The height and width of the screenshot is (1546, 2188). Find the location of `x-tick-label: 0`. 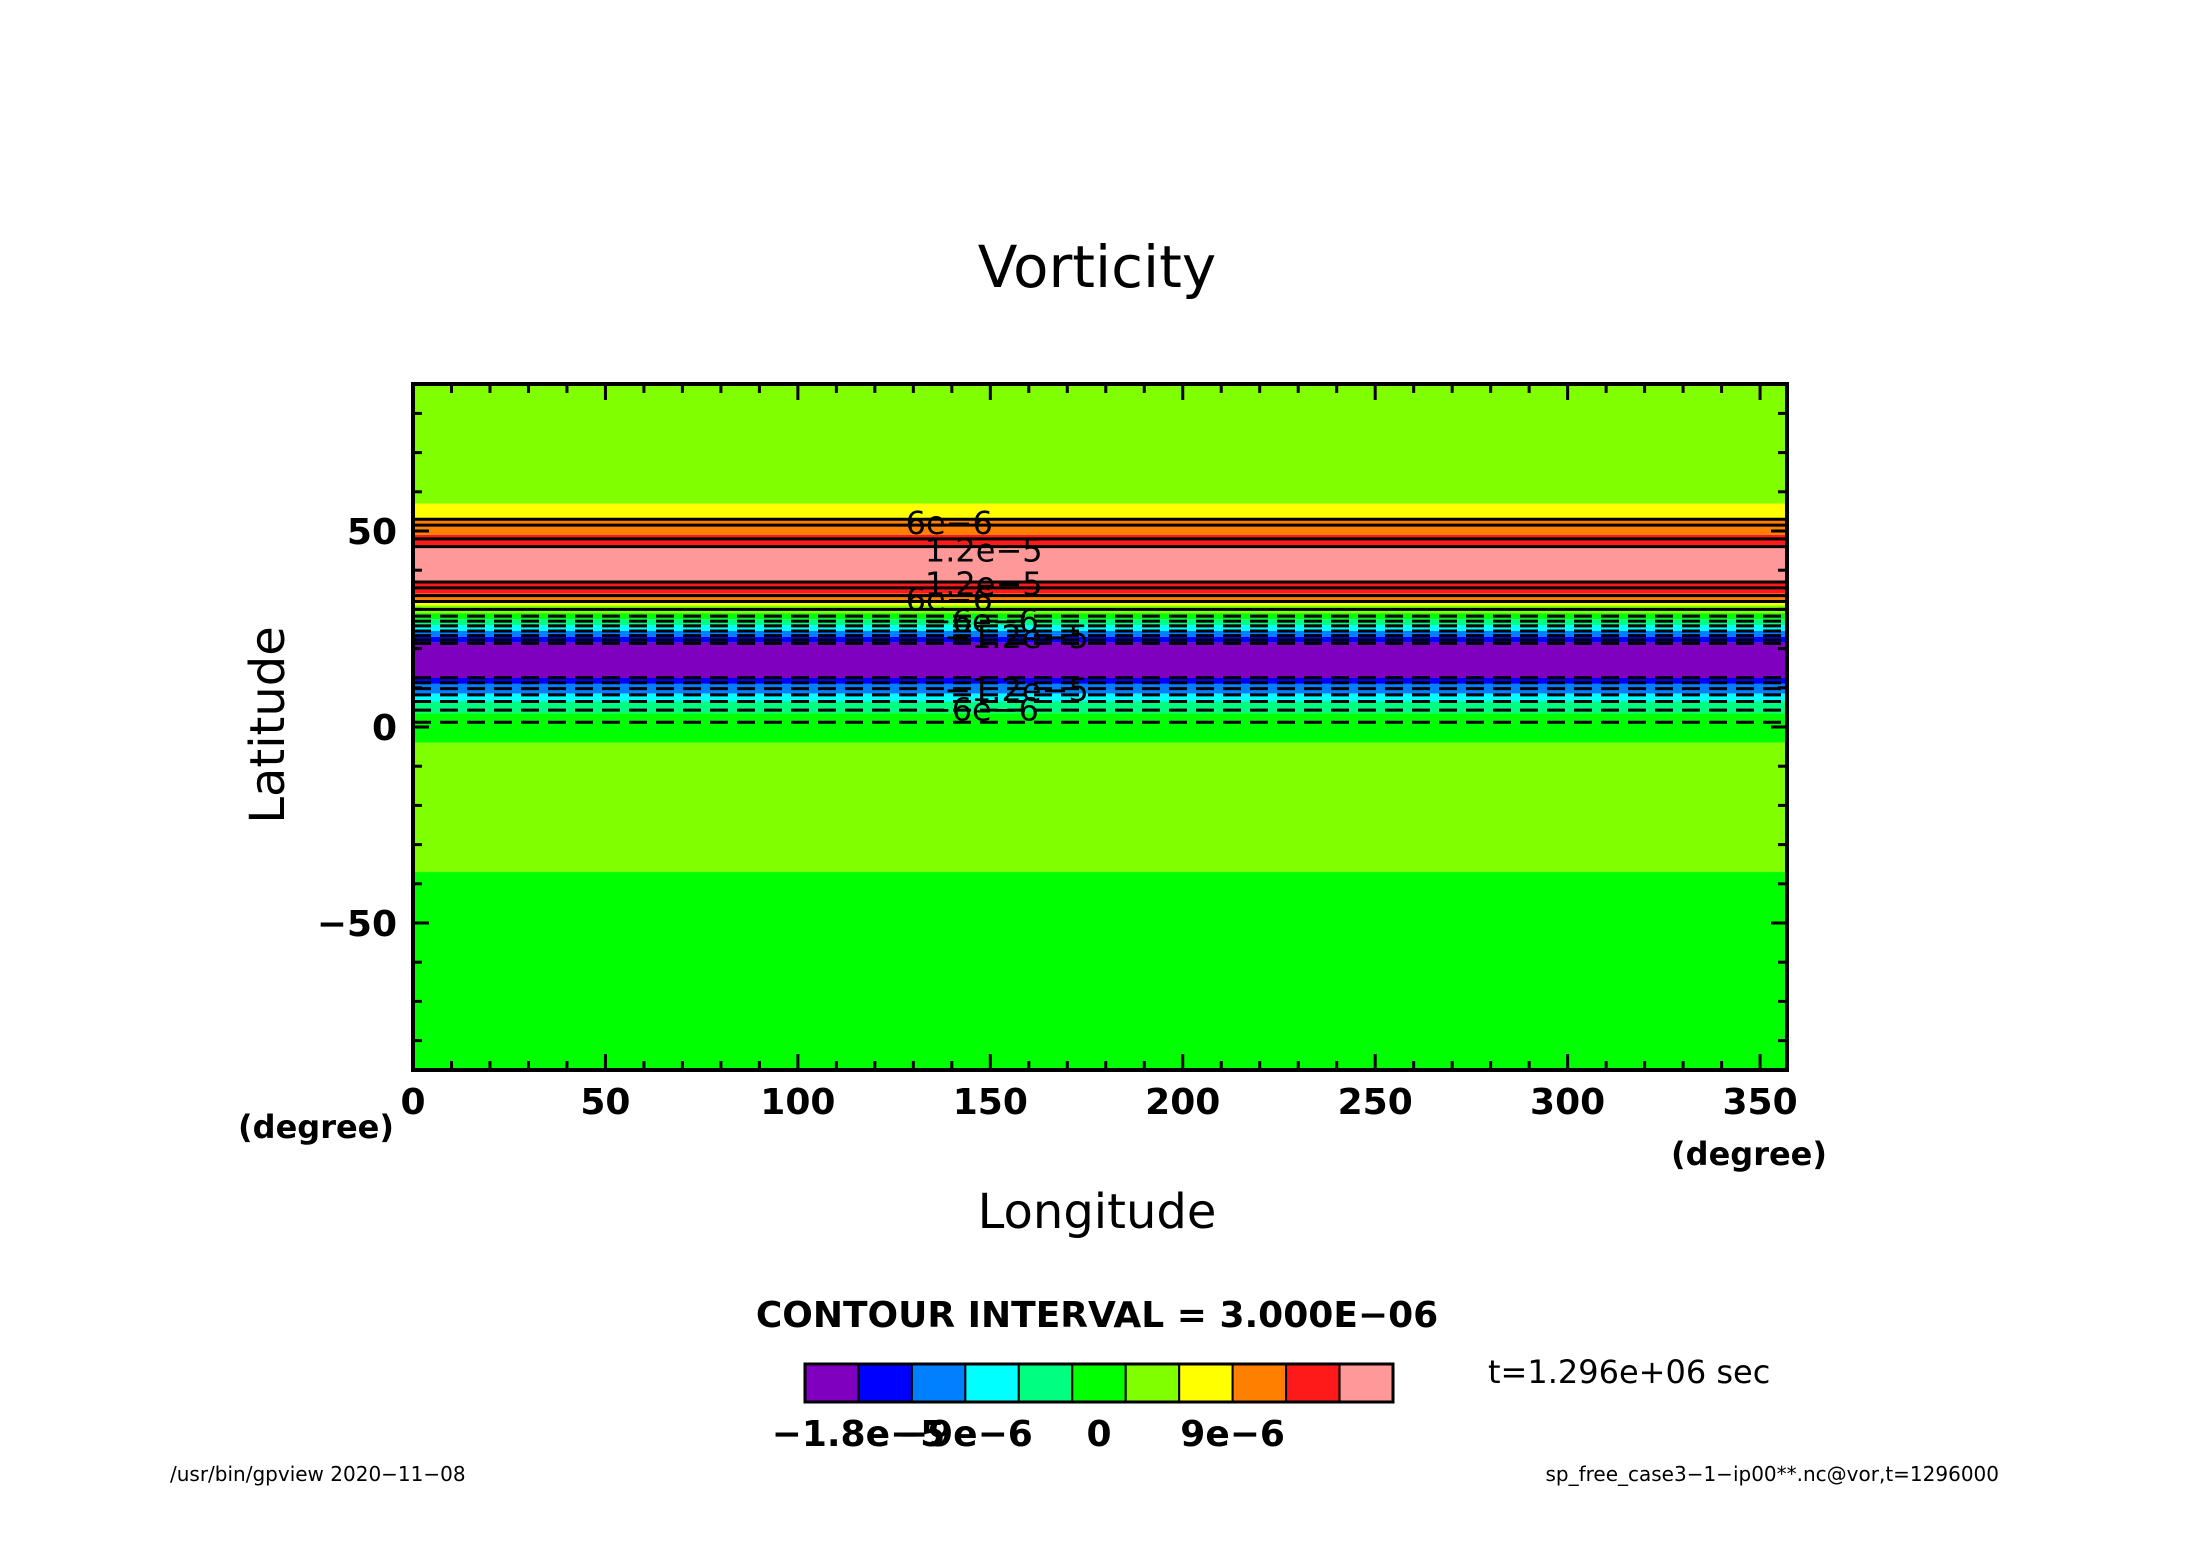

x-tick-label: 0 is located at coordinates (412, 1102).